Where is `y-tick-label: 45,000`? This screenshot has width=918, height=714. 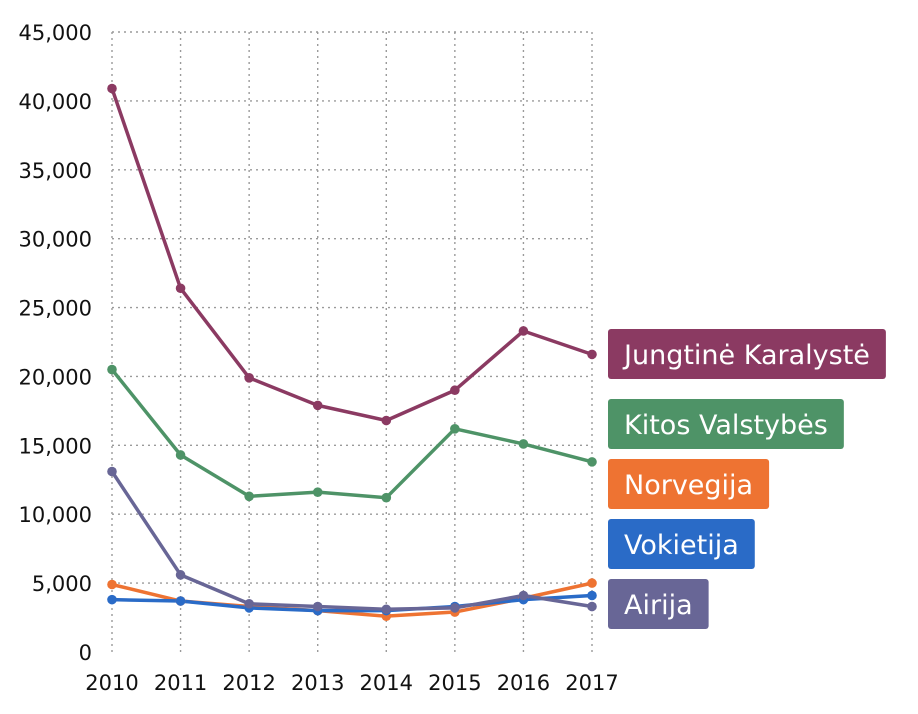
y-tick-label: 45,000 is located at coordinates (55, 33).